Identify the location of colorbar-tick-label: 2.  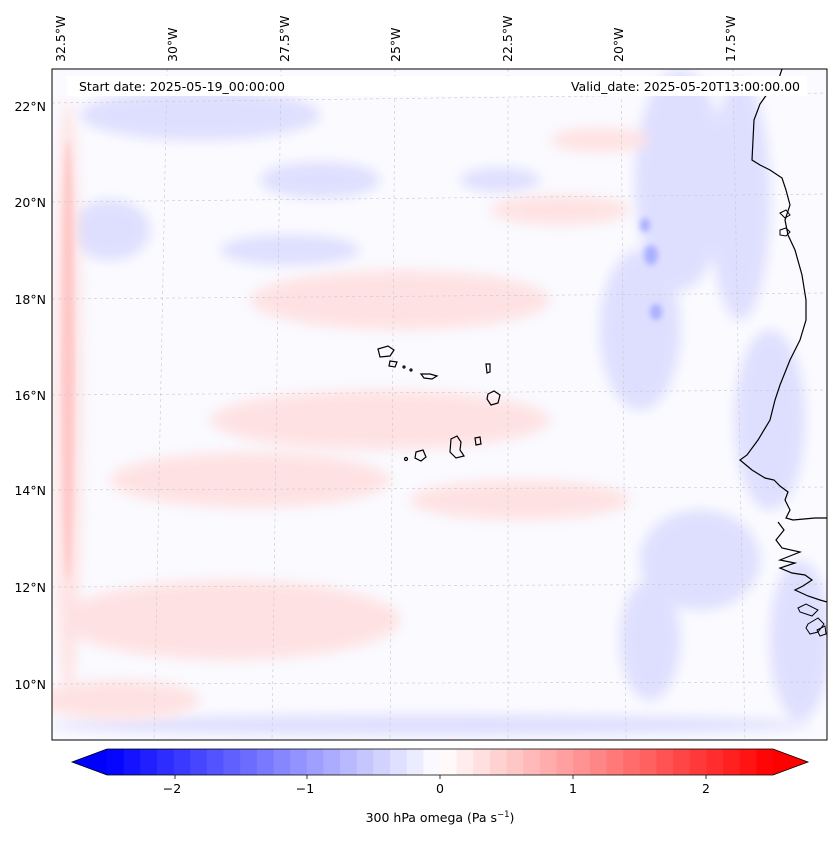
(706, 788).